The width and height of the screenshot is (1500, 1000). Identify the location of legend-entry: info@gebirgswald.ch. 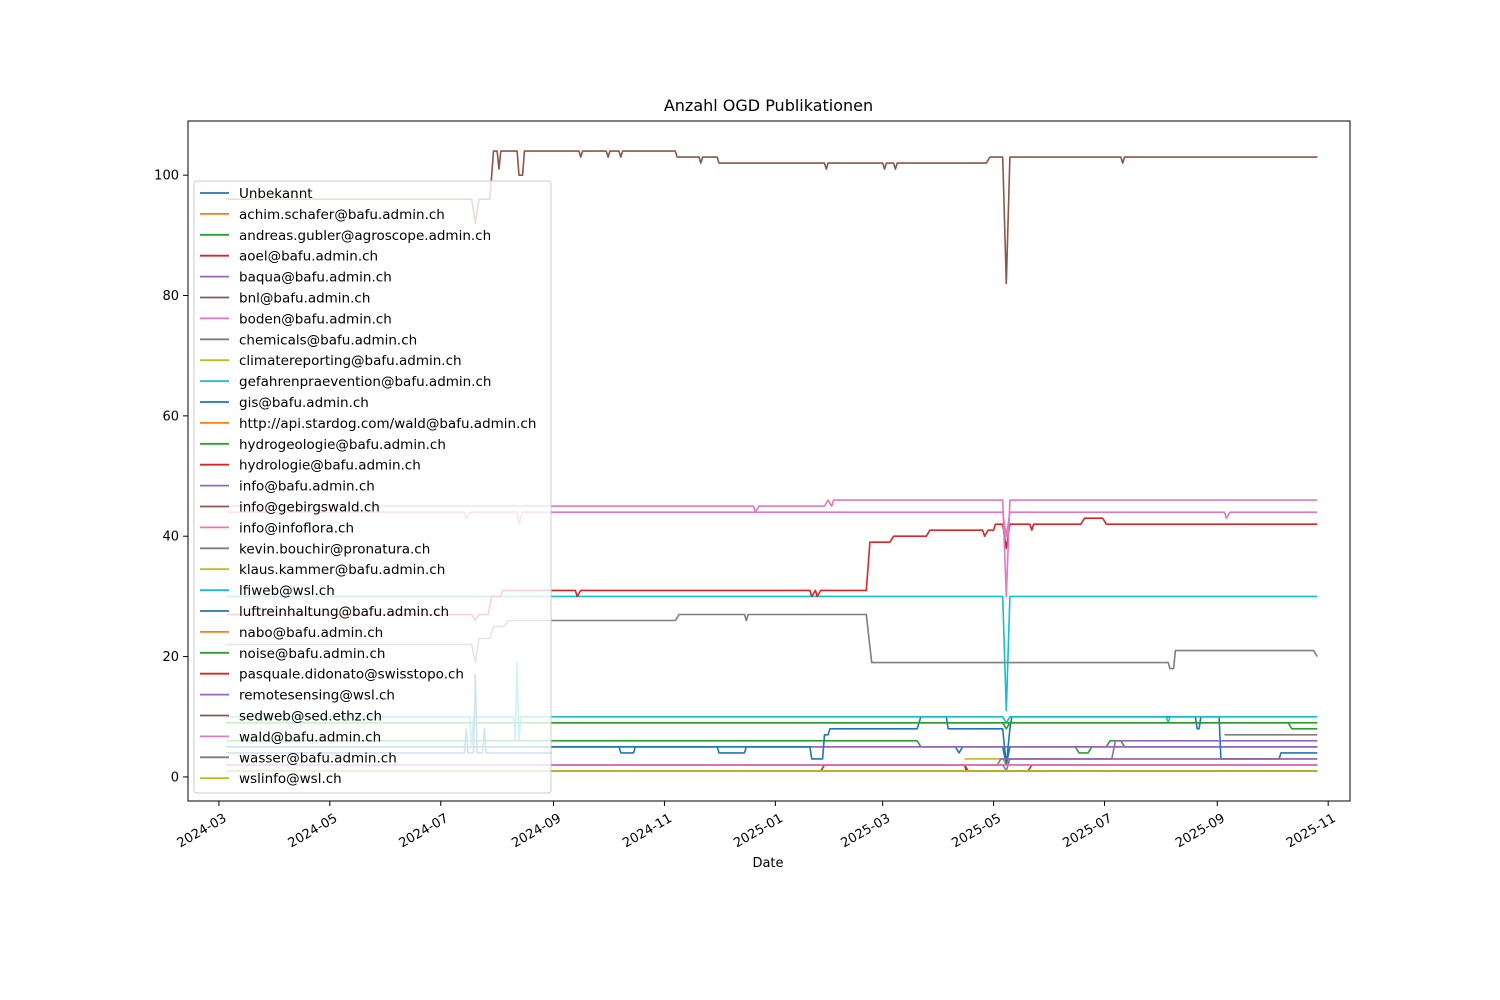
(309, 508).